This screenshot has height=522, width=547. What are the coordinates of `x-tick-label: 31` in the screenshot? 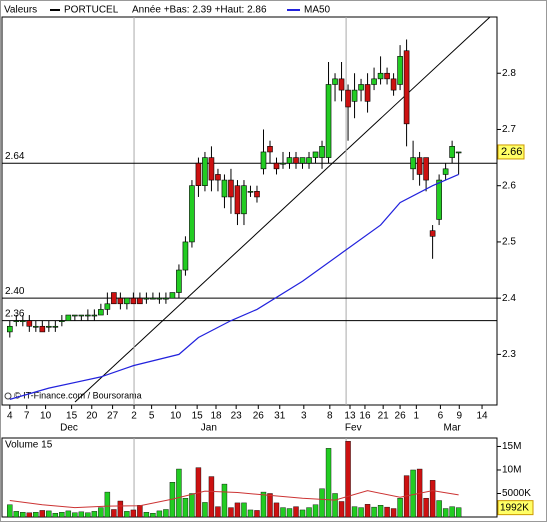 It's located at (280, 416).